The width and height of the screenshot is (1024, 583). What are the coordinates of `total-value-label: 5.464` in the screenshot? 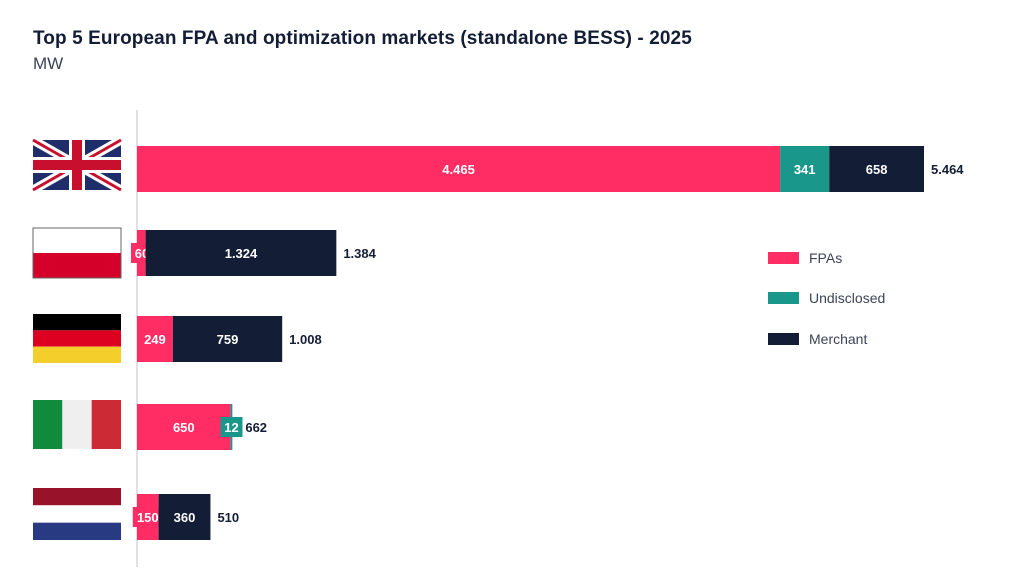 It's located at (947, 169).